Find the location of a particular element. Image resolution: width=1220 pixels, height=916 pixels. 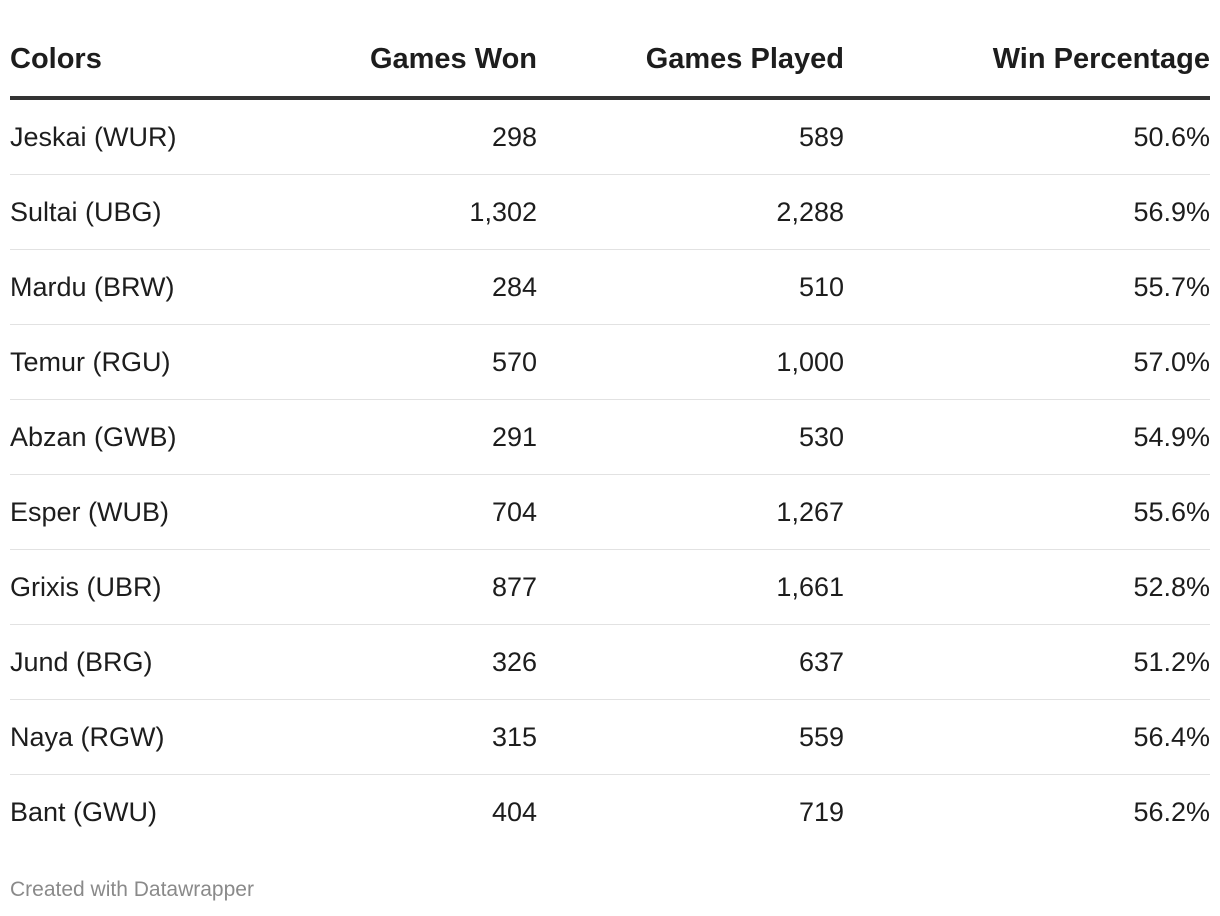

cell-colors: Bant (GWU) is located at coordinates (84, 811).